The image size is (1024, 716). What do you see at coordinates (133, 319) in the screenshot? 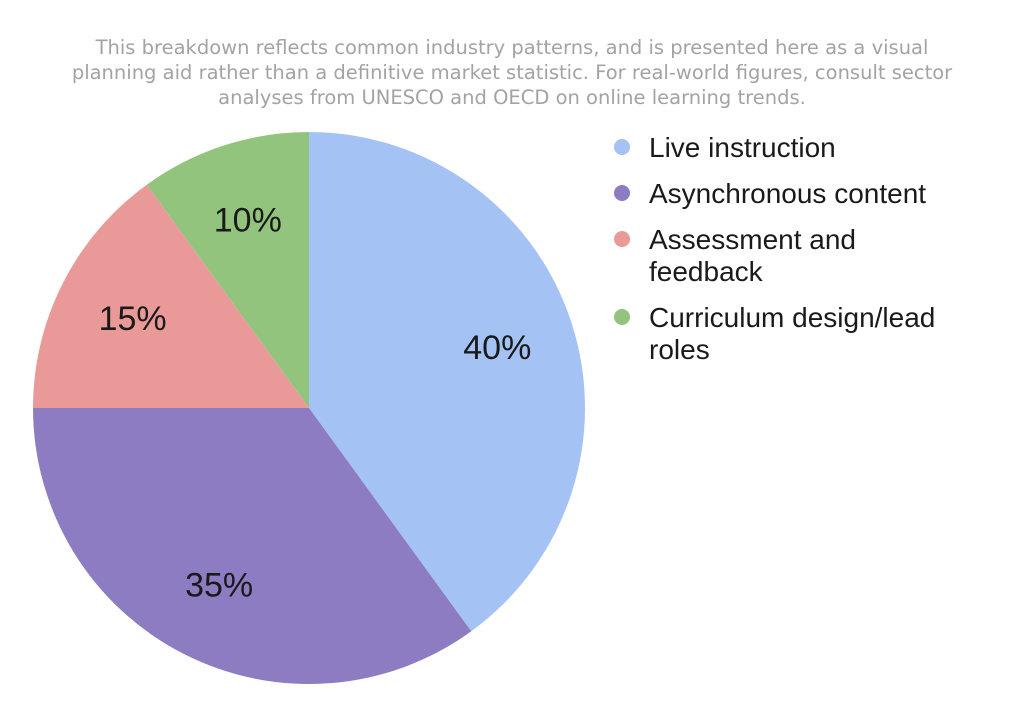
I see `slice-data-label: 15%` at bounding box center [133, 319].